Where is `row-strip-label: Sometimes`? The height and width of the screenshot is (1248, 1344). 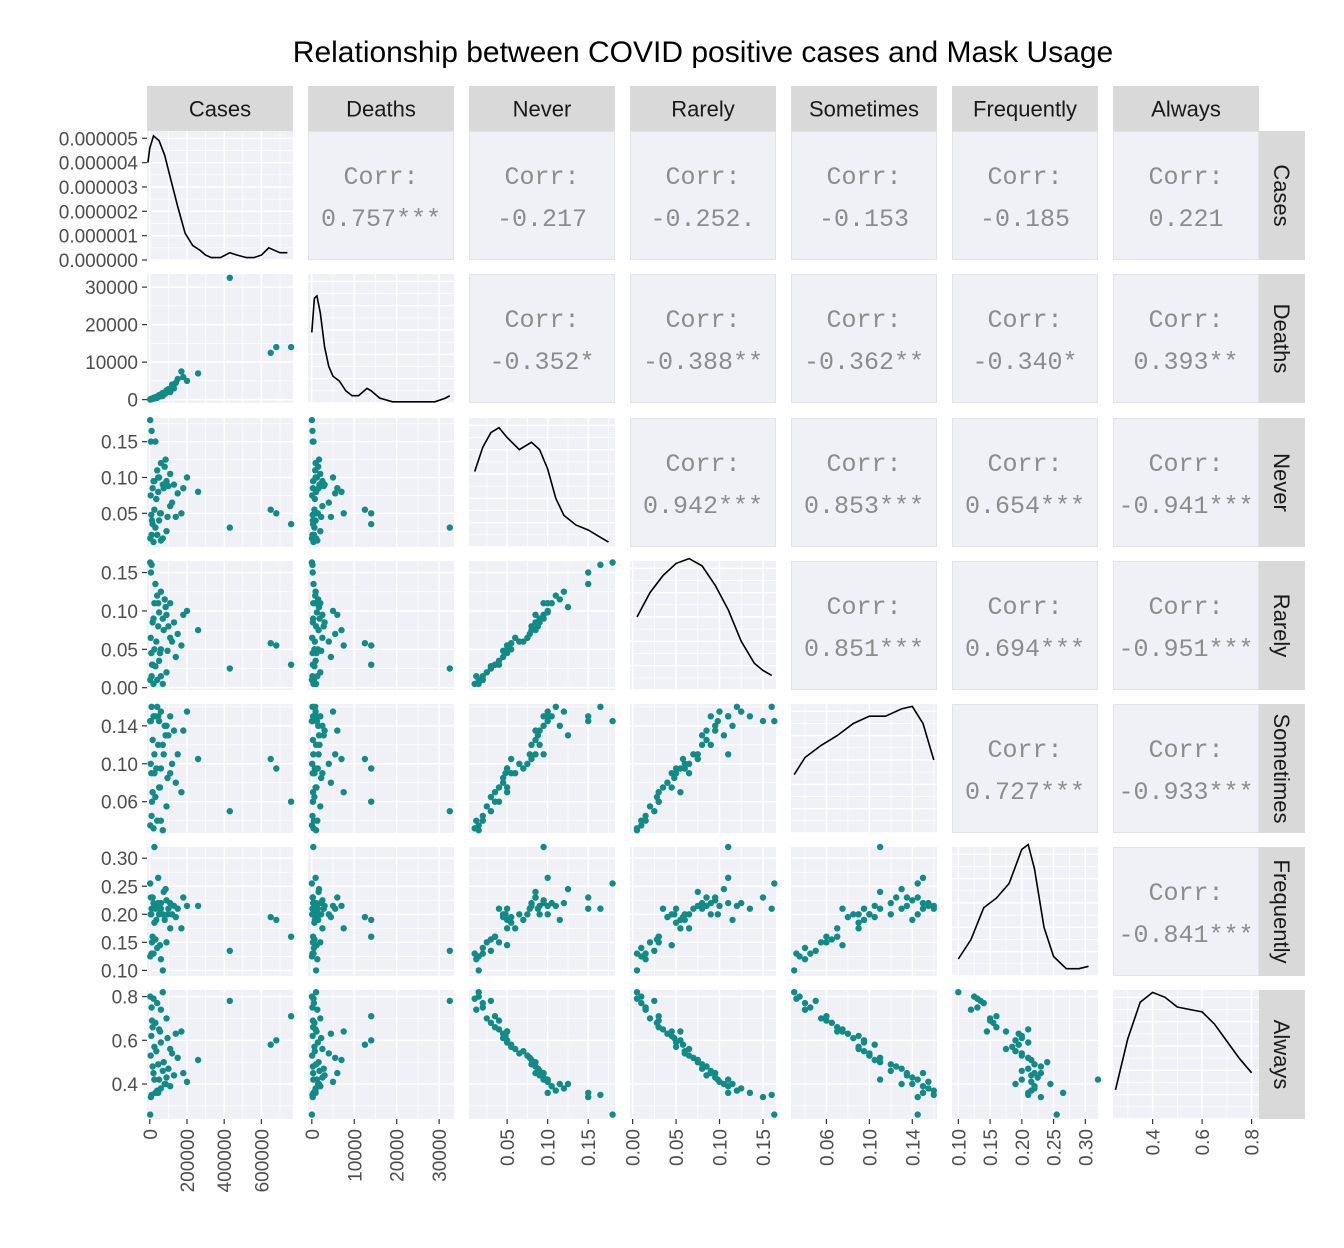
row-strip-label: Sometimes is located at coordinates (1281, 768).